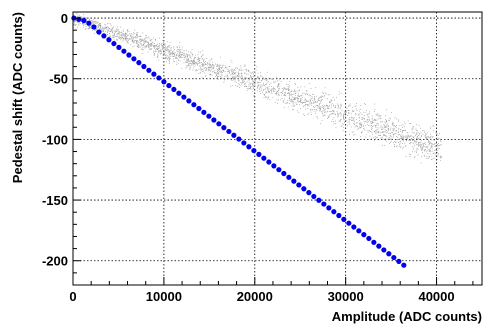 This screenshot has width=491, height=327. I want to click on y-tick-label: -100, so click(55, 139).